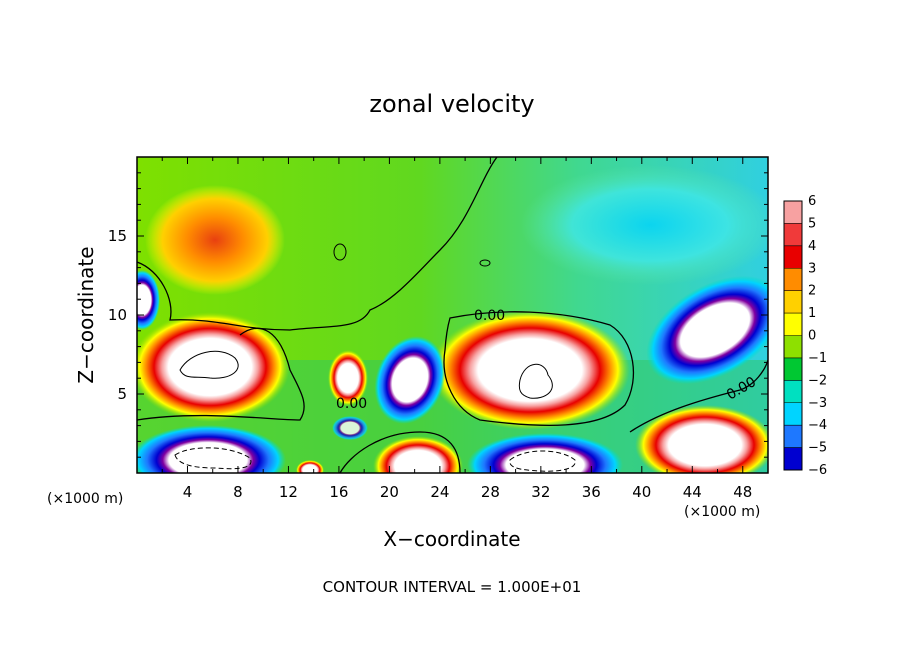 The image size is (904, 654). I want to click on colorbar-label: −4, so click(817, 425).